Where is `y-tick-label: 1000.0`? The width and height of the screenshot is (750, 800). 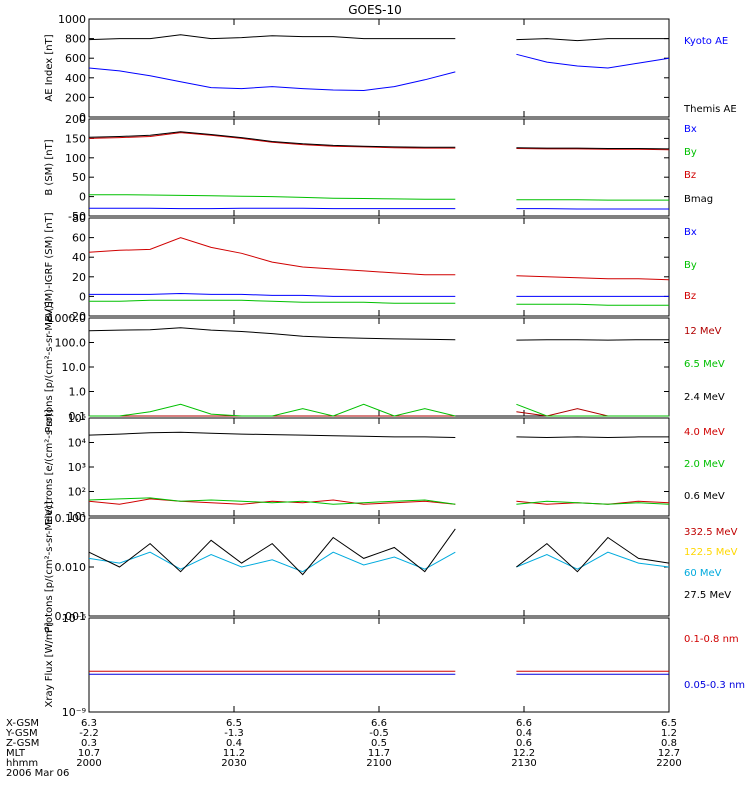 y-tick-label: 1000.0 is located at coordinates (67, 318).